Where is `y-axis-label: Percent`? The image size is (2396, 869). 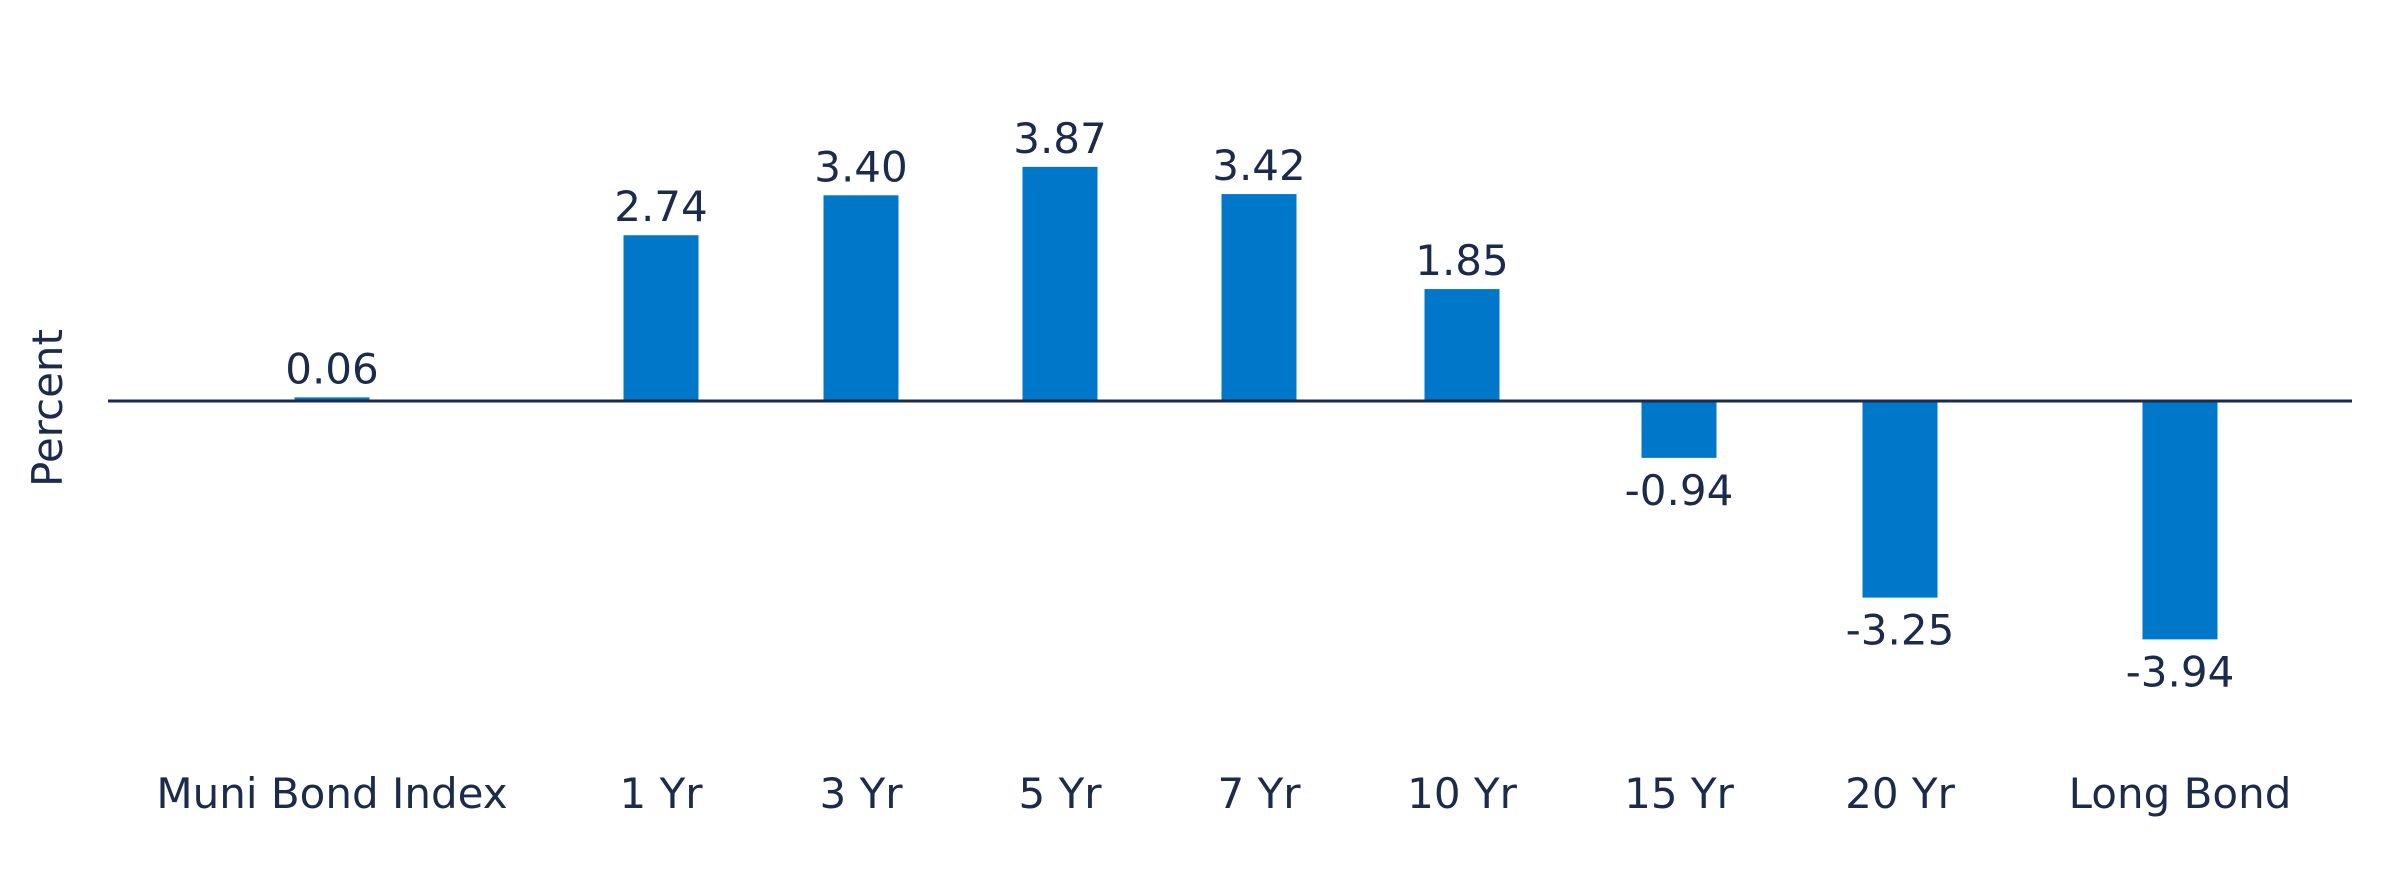
y-axis-label: Percent is located at coordinates (47, 408).